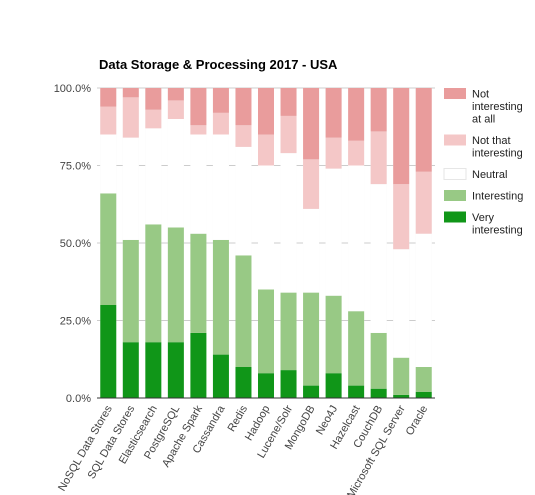  I want to click on legend-item: Interesting, so click(483, 196).